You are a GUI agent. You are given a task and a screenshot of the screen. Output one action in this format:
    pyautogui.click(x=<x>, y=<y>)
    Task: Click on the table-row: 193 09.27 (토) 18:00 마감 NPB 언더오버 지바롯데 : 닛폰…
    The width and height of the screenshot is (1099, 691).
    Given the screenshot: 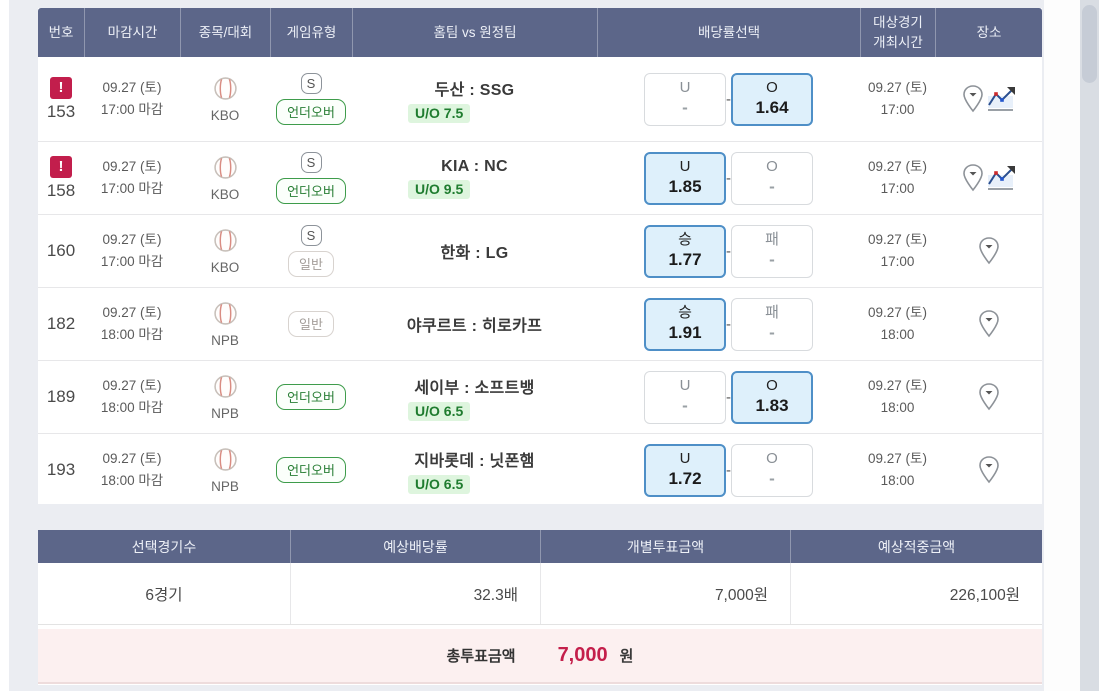 What is the action you would take?
    pyautogui.click(x=540, y=469)
    